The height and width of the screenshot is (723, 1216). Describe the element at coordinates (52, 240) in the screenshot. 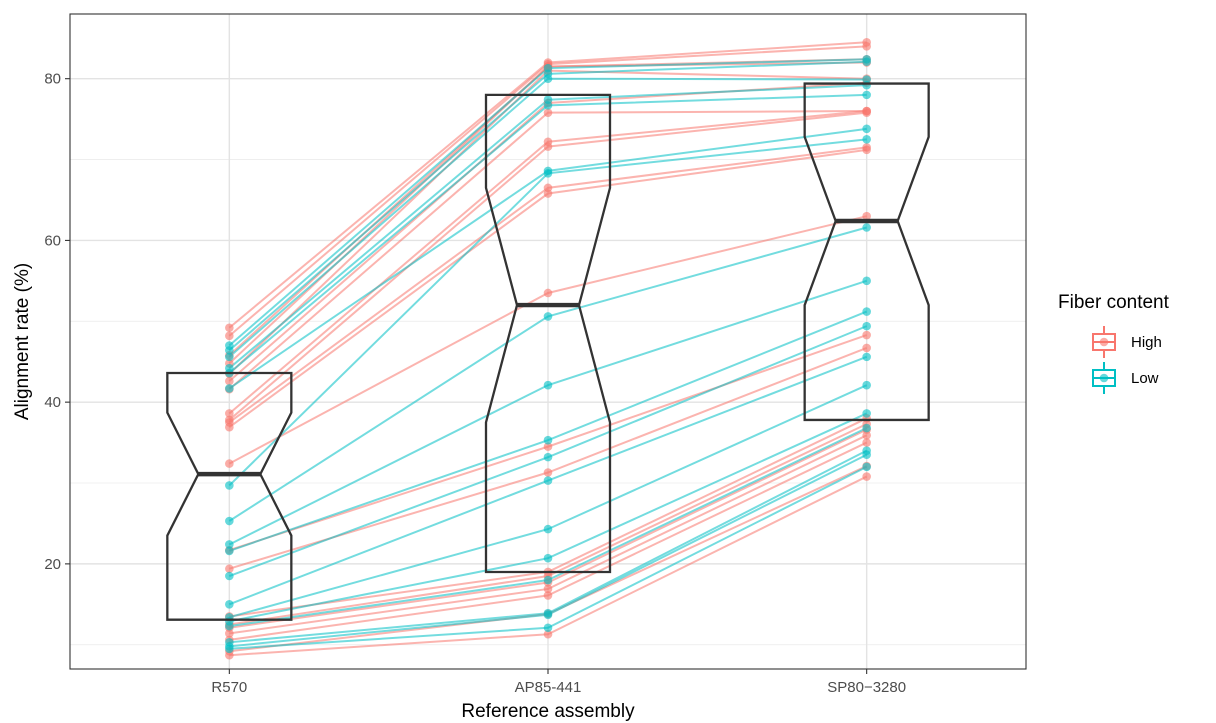

I see `y-tick-label: 60` at that location.